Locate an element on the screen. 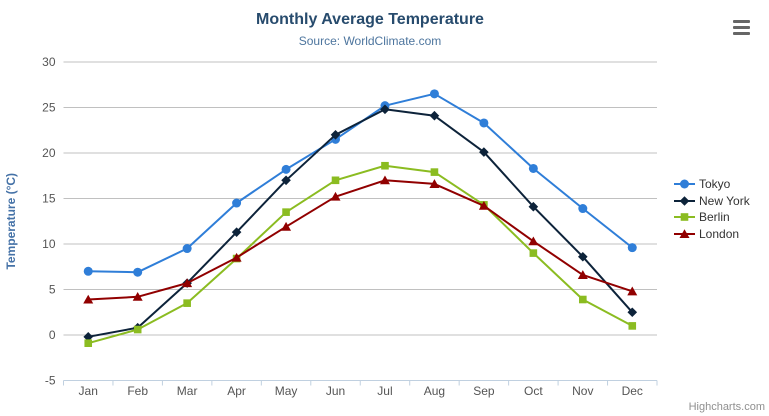 The height and width of the screenshot is (416, 769). x-axis-label-jun: Jun is located at coordinates (335, 391).